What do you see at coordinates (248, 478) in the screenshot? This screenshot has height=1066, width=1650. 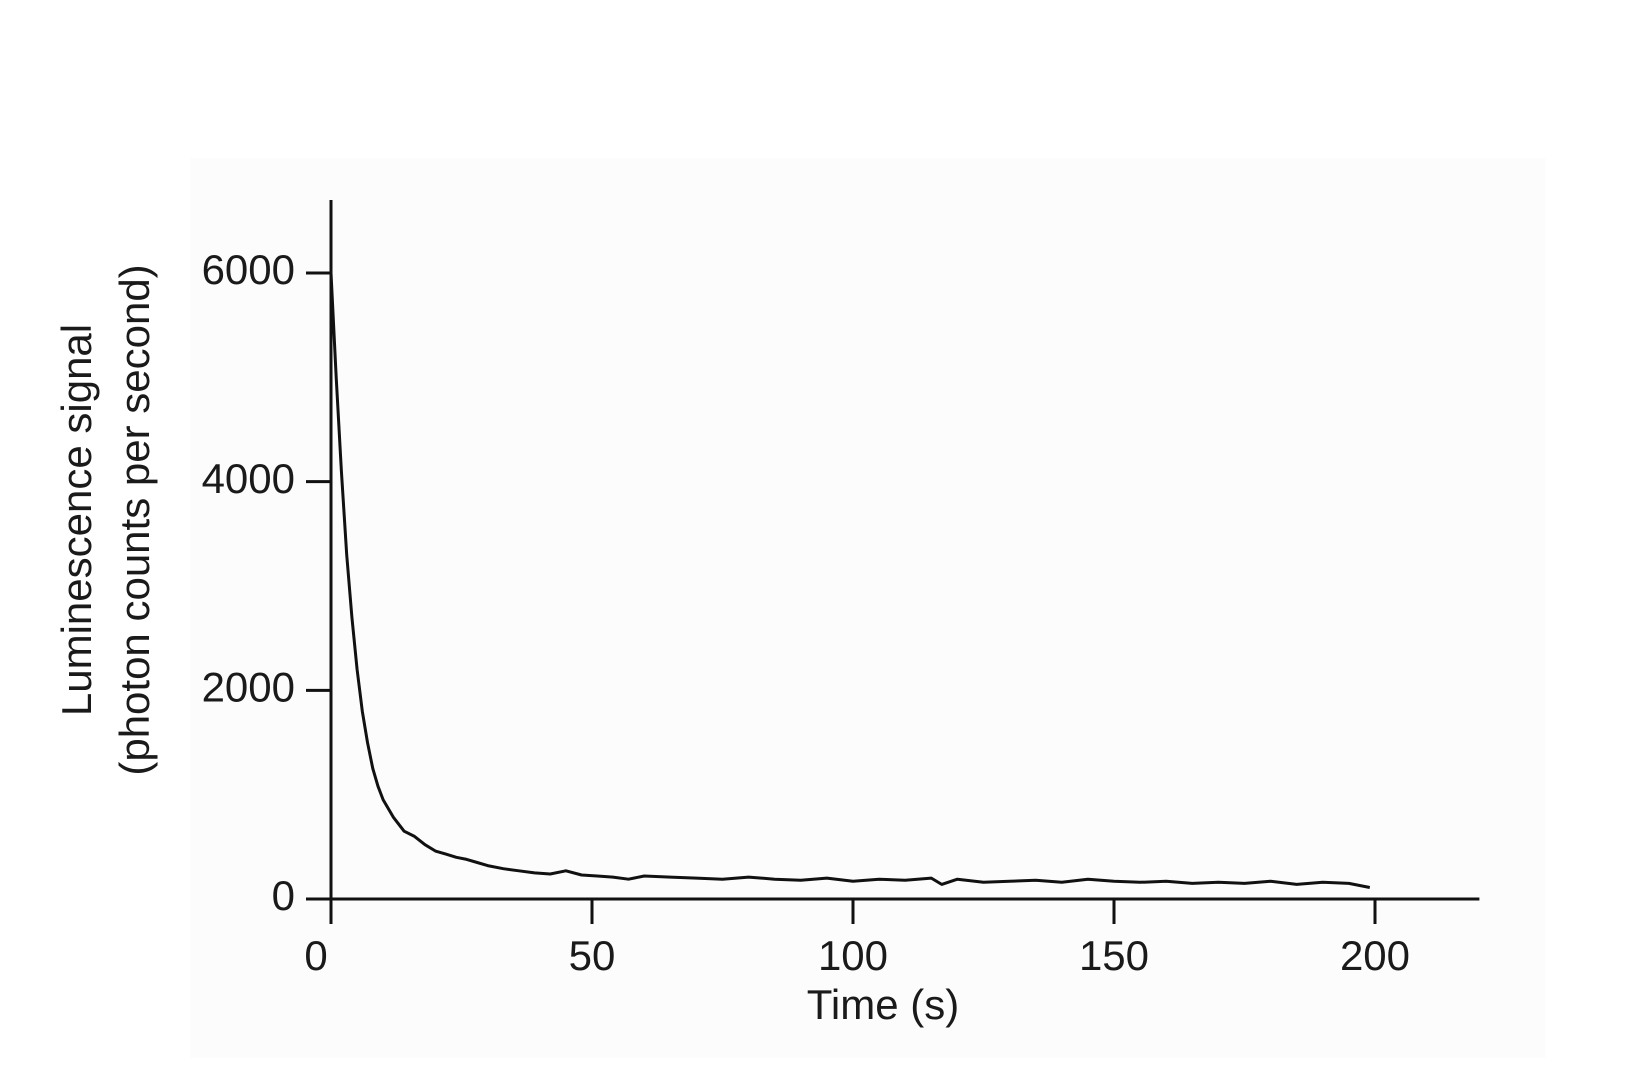 I see `y-tick-label: 4000` at bounding box center [248, 478].